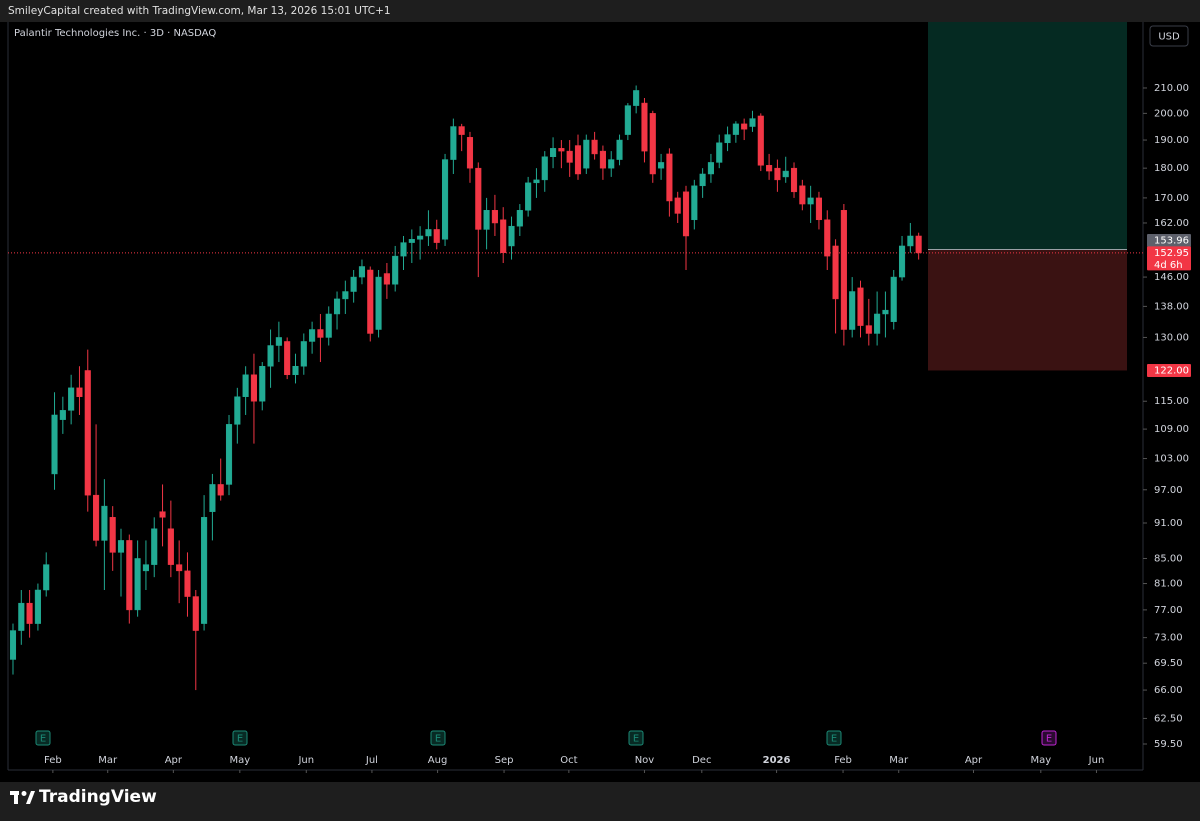  What do you see at coordinates (174, 760) in the screenshot?
I see `x-tick-label: Apr` at bounding box center [174, 760].